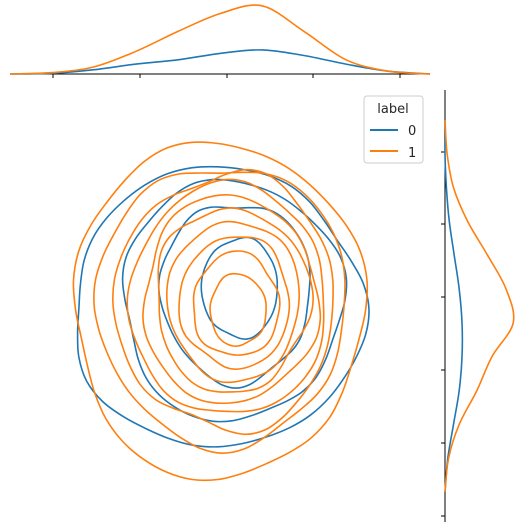 The height and width of the screenshot is (526, 518). What do you see at coordinates (412, 131) in the screenshot?
I see `legend-label-0: 0` at bounding box center [412, 131].